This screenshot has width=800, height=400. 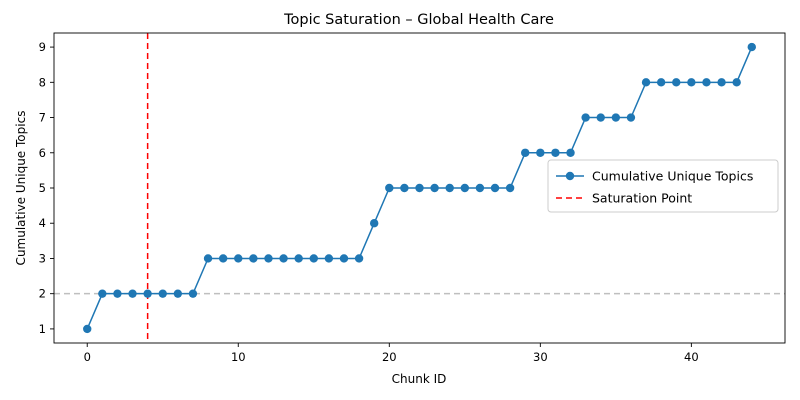 What do you see at coordinates (42, 118) in the screenshot?
I see `y-tick-label: 7` at bounding box center [42, 118].